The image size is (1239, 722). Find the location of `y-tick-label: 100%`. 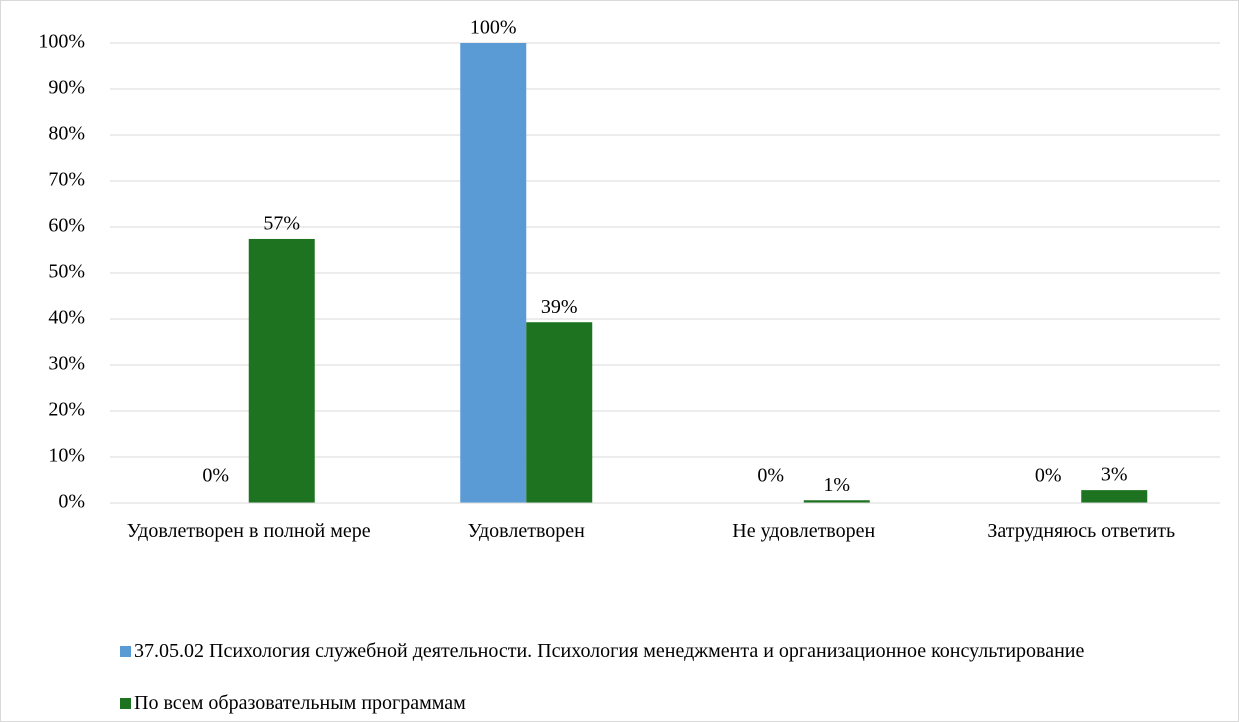

y-tick-label: 100% is located at coordinates (61, 42).